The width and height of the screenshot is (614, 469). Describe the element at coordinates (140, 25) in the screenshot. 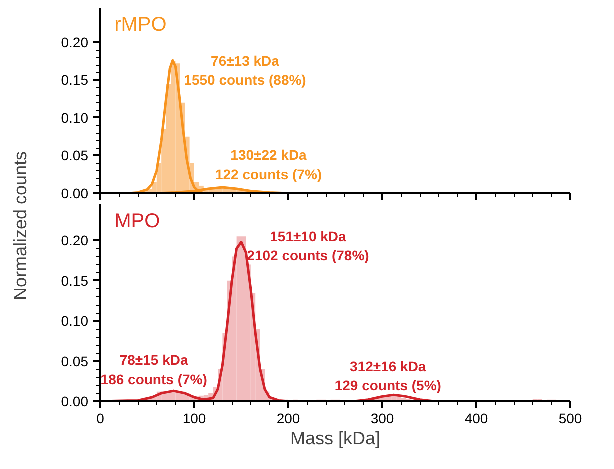

I see `chart-title: rMPO` at that location.